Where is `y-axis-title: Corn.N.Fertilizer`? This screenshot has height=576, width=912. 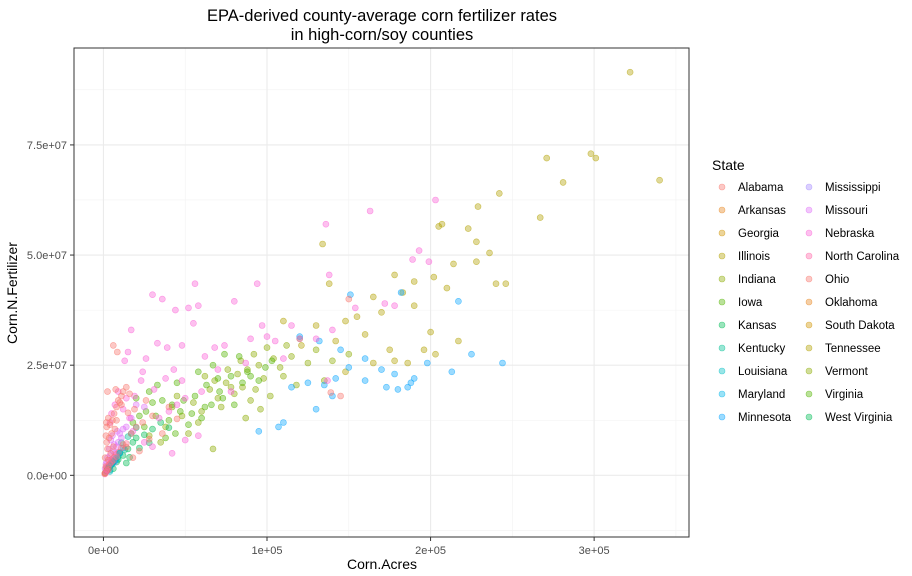 y-axis-title: Corn.N.Fertilizer is located at coordinates (12, 293).